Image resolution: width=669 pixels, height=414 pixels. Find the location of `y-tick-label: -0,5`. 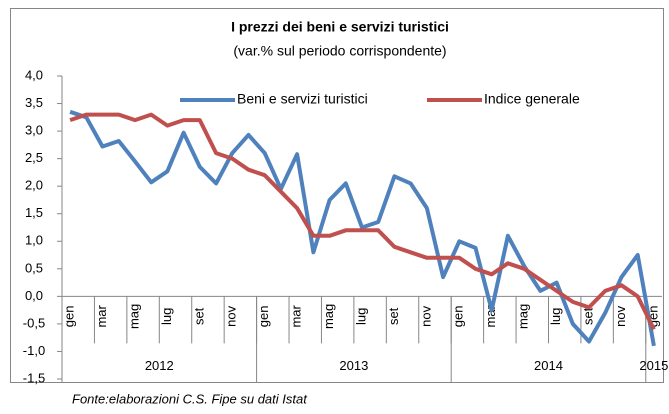

y-tick-label: -0,5 is located at coordinates (34, 322).